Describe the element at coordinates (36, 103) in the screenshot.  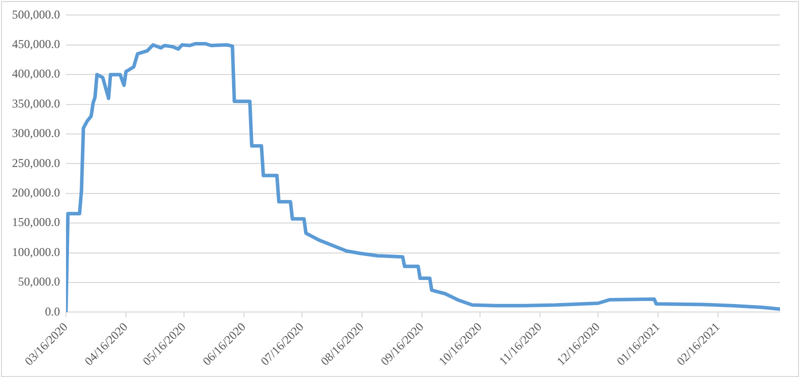
I see `y-tick-label: 350,000.0` at that location.